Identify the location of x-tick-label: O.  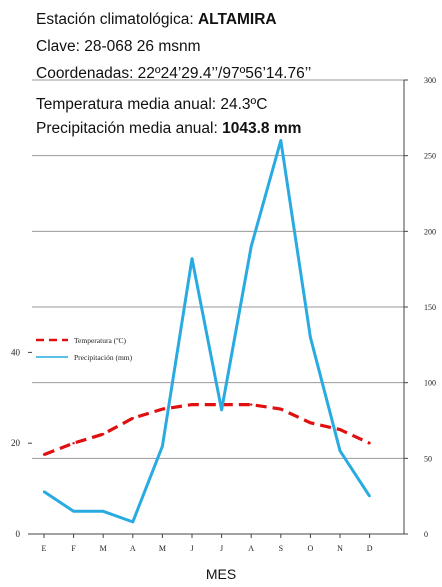
(311, 548).